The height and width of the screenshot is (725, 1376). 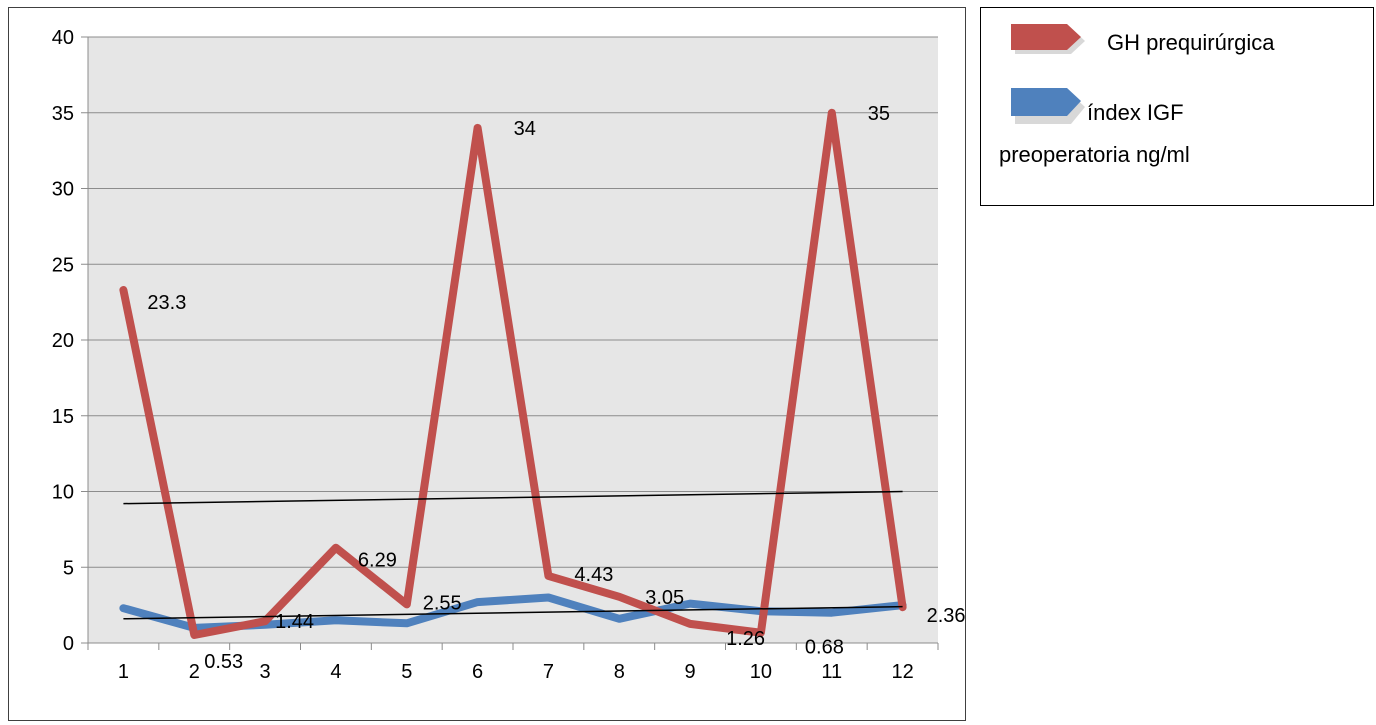 What do you see at coordinates (477, 672) in the screenshot?
I see `x-tick-label: 6` at bounding box center [477, 672].